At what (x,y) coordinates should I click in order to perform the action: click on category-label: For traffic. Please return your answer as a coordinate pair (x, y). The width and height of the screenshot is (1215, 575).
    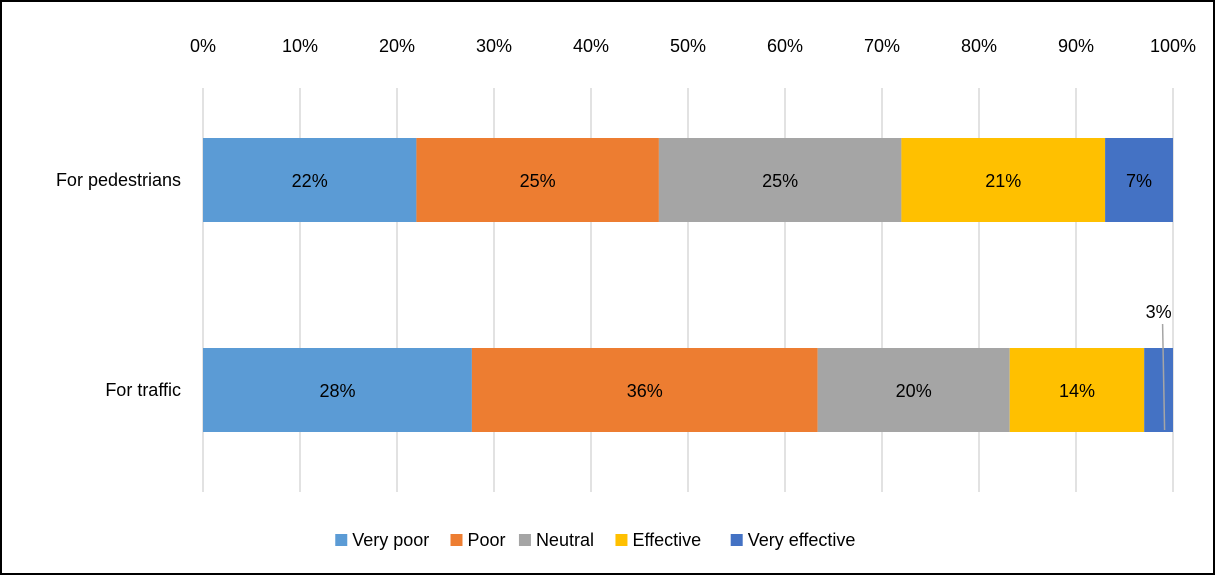
    Looking at the image, I should click on (143, 390).